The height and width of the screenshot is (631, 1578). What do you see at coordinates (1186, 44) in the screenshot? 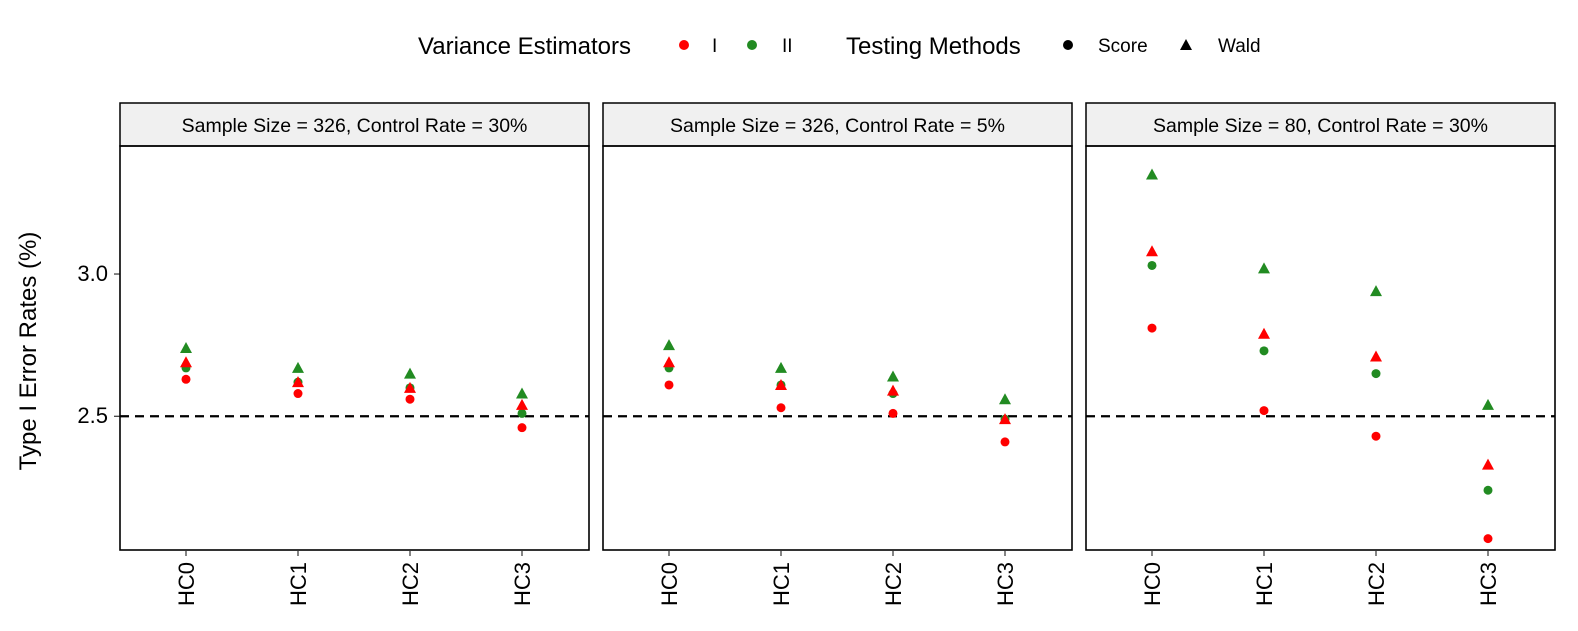
I see `legend-key-wald-icon` at bounding box center [1186, 44].